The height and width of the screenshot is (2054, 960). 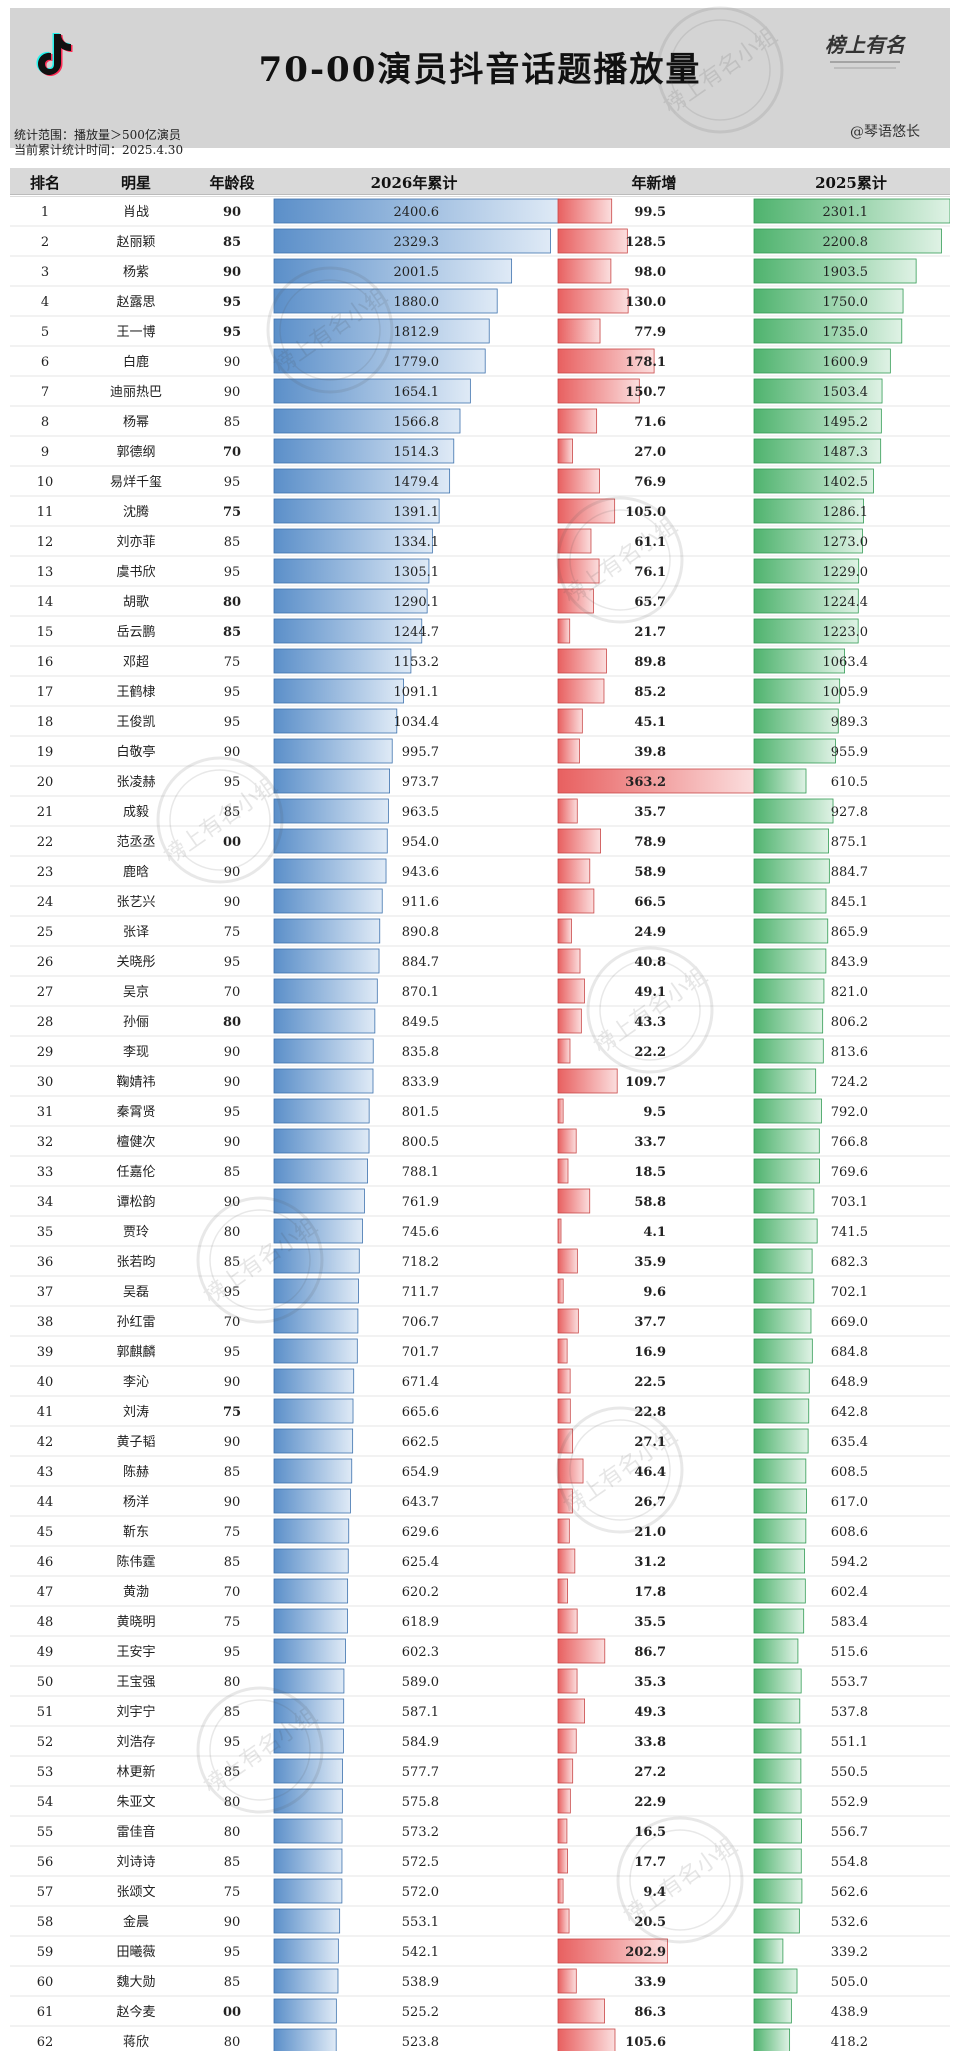 I want to click on rank-label: 6, so click(x=45, y=362).